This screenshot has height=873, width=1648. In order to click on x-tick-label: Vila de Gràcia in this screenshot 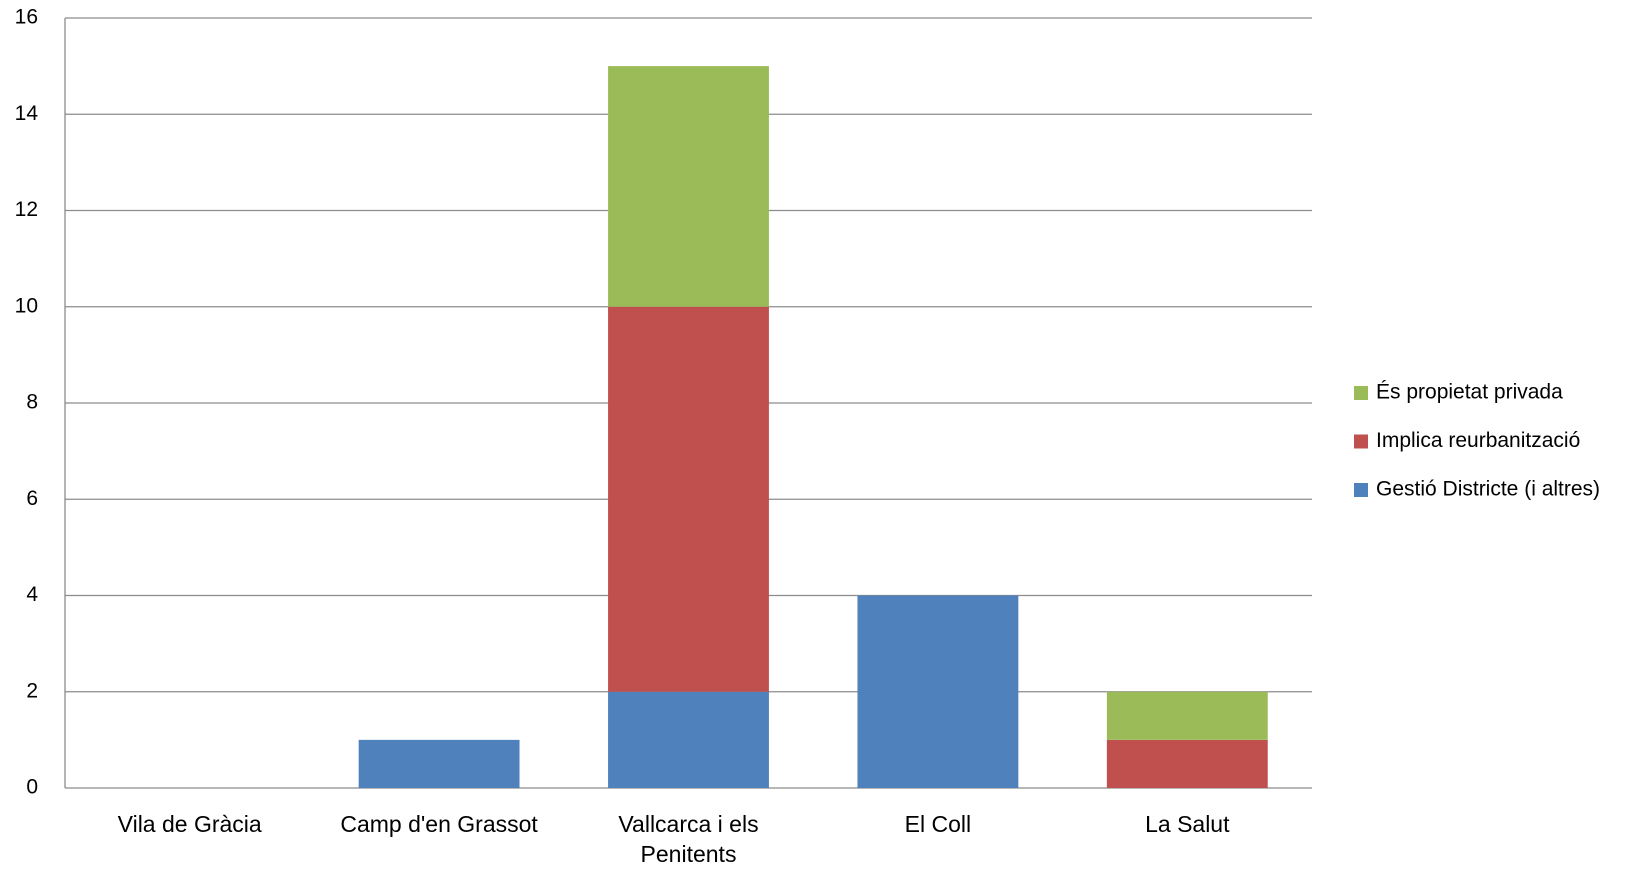, I will do `click(189, 824)`.